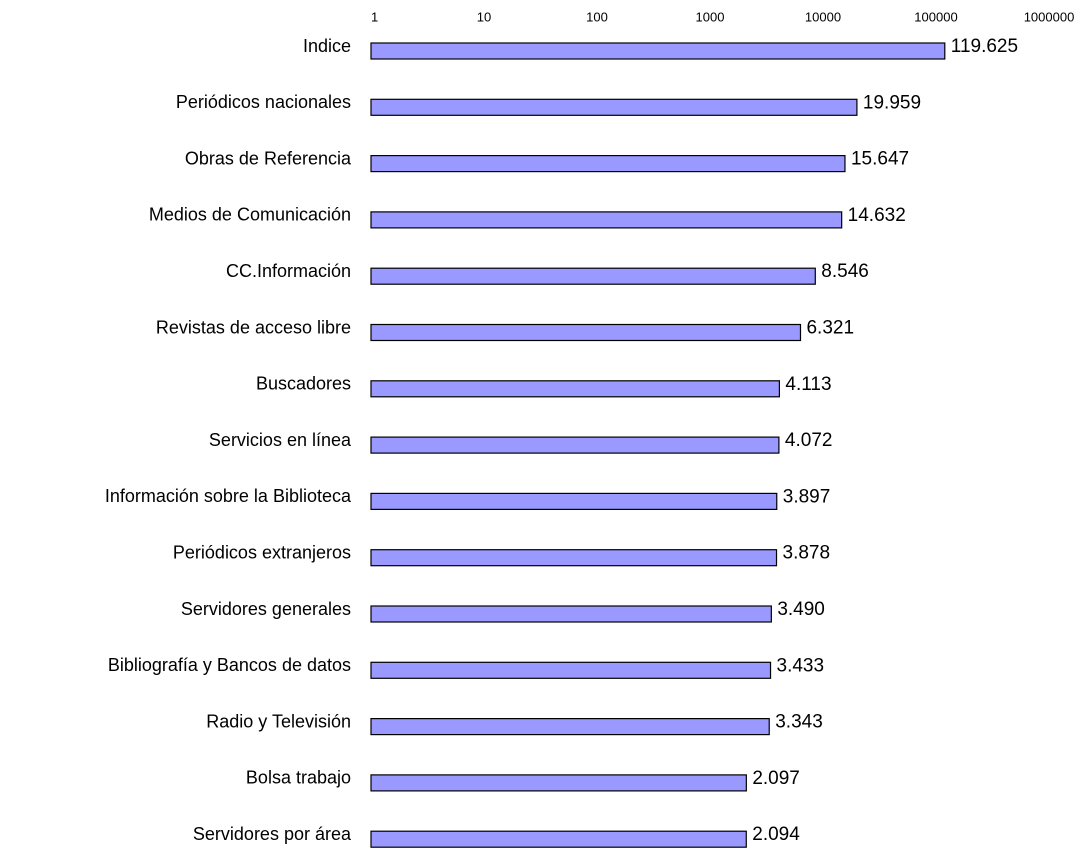 This screenshot has width=1089, height=852. What do you see at coordinates (776, 778) in the screenshot?
I see `value-label: 2.097` at bounding box center [776, 778].